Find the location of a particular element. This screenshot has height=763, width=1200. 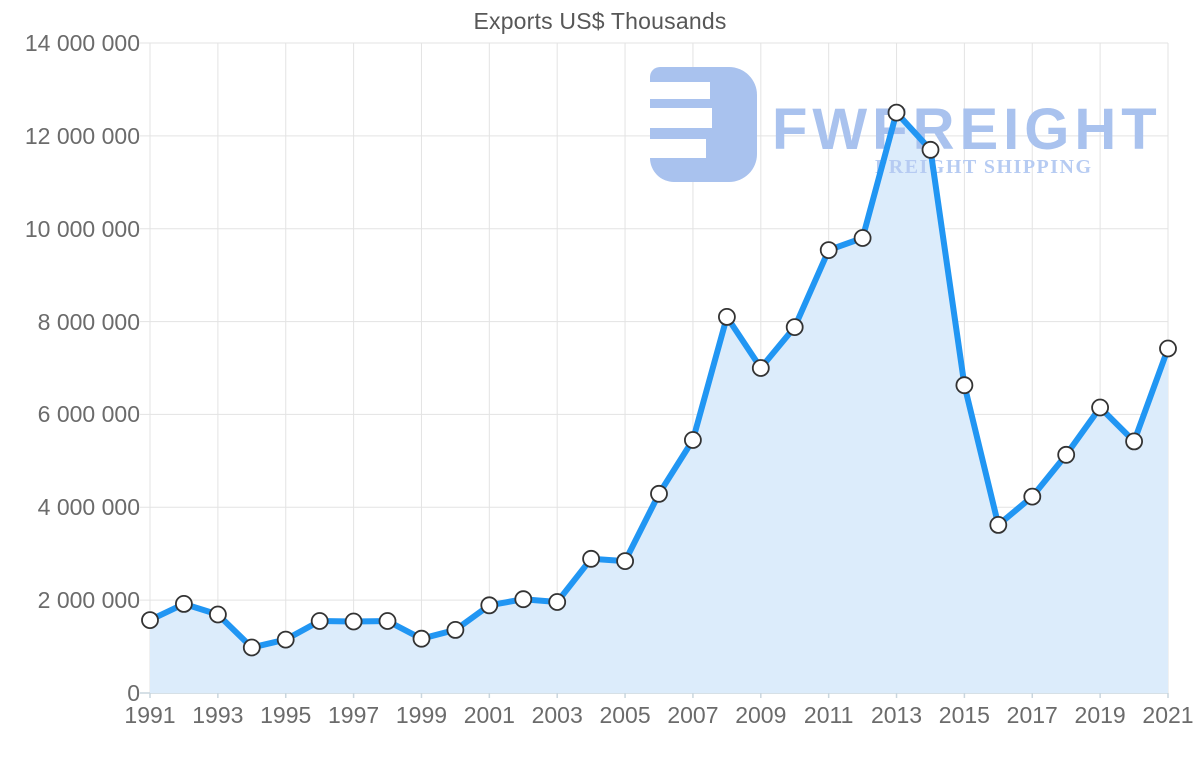

data-point-marker-2015 is located at coordinates (964, 385).